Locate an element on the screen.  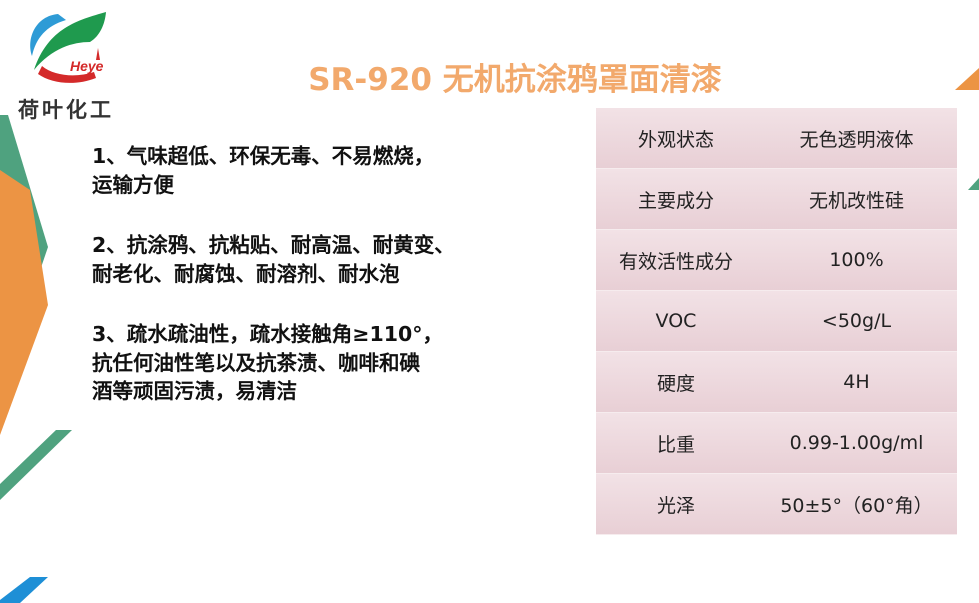
logo-brand-name: 荷叶化工 is located at coordinates (66, 109).